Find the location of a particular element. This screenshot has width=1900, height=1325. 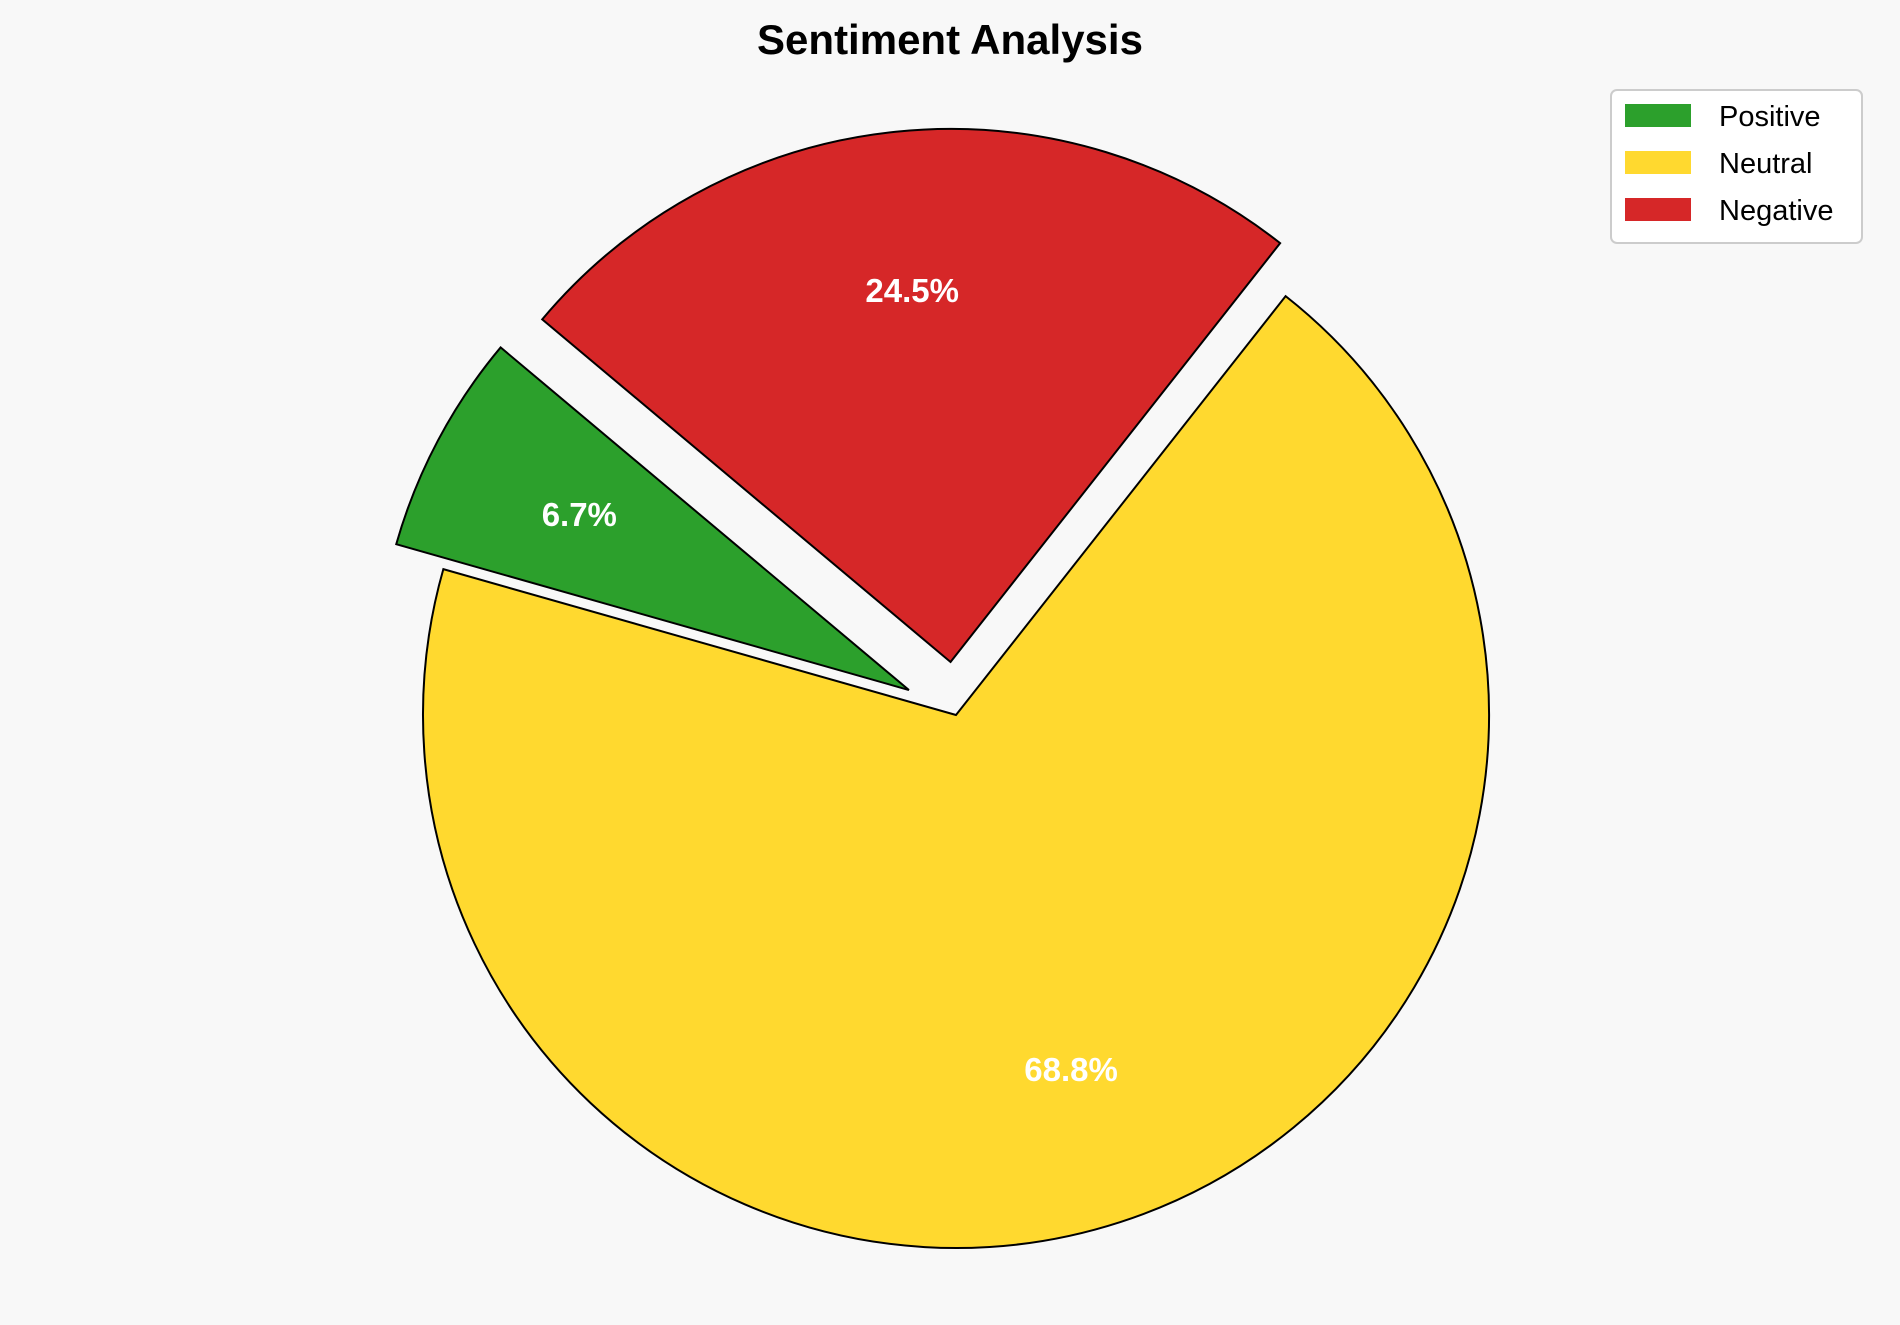

percent-label-positive: 6.7% is located at coordinates (579, 514).